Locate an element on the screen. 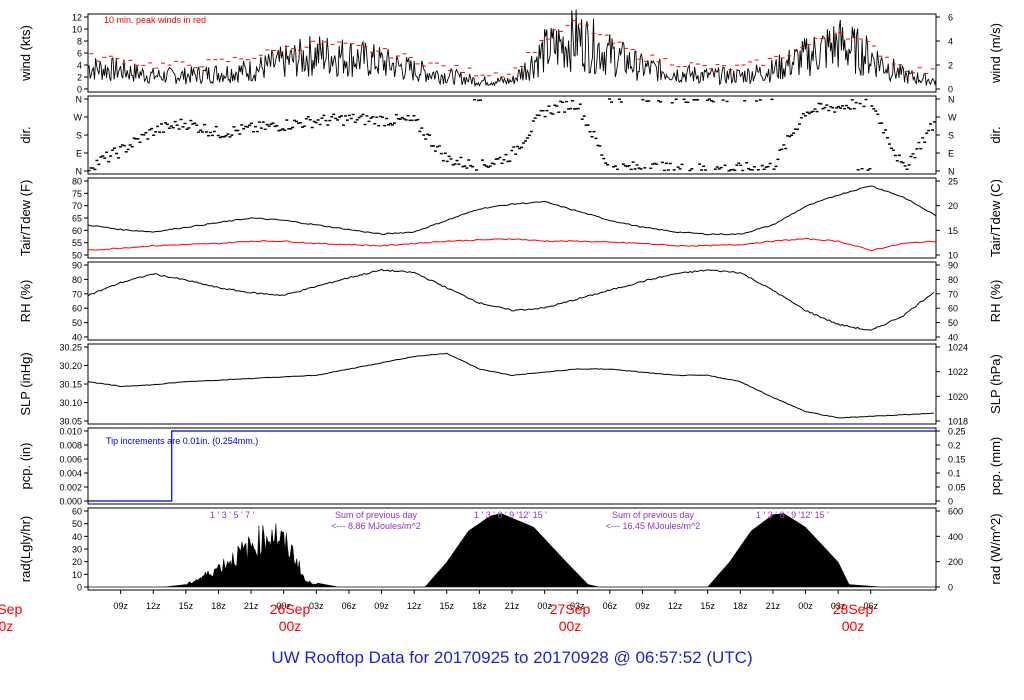  y-tick-label-left: 12 is located at coordinates (77, 18).